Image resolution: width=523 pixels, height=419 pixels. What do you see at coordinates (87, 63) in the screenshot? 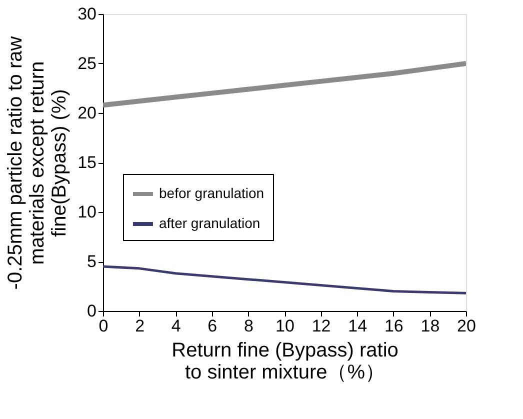
I see `y-tick-label: 25` at bounding box center [87, 63].